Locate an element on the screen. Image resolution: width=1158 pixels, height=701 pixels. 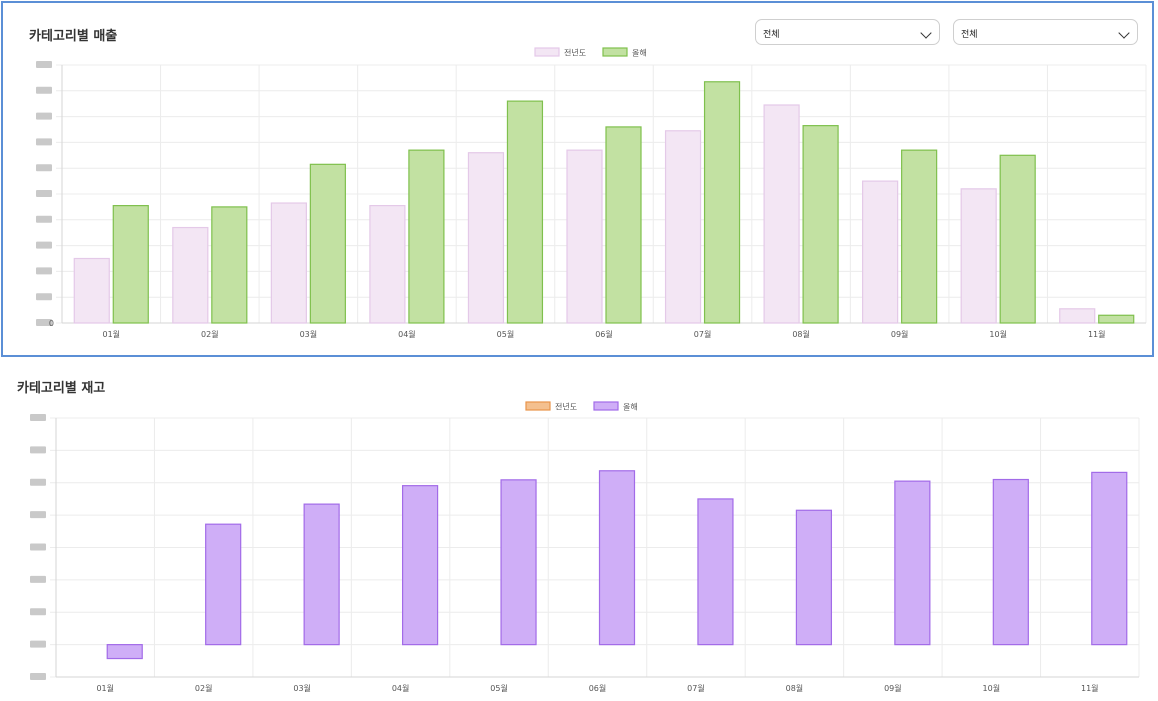
stock-chart-title: 카테고리별 재고 is located at coordinates (61, 388).